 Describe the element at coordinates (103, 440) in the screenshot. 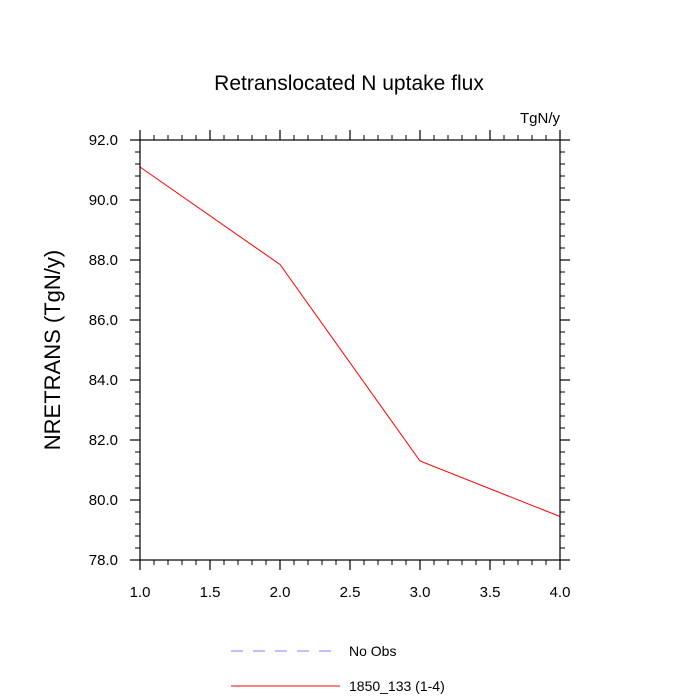

I see `y-tick-label: 82.0` at that location.